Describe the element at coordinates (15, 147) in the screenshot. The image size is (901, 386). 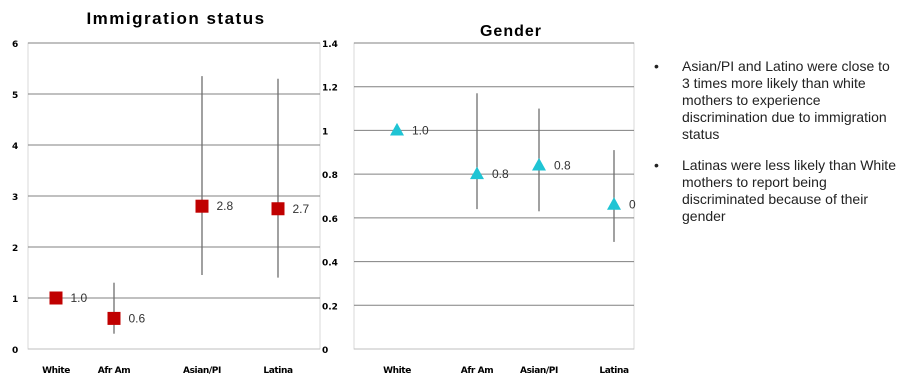
I see `y-tick-label: 4` at that location.